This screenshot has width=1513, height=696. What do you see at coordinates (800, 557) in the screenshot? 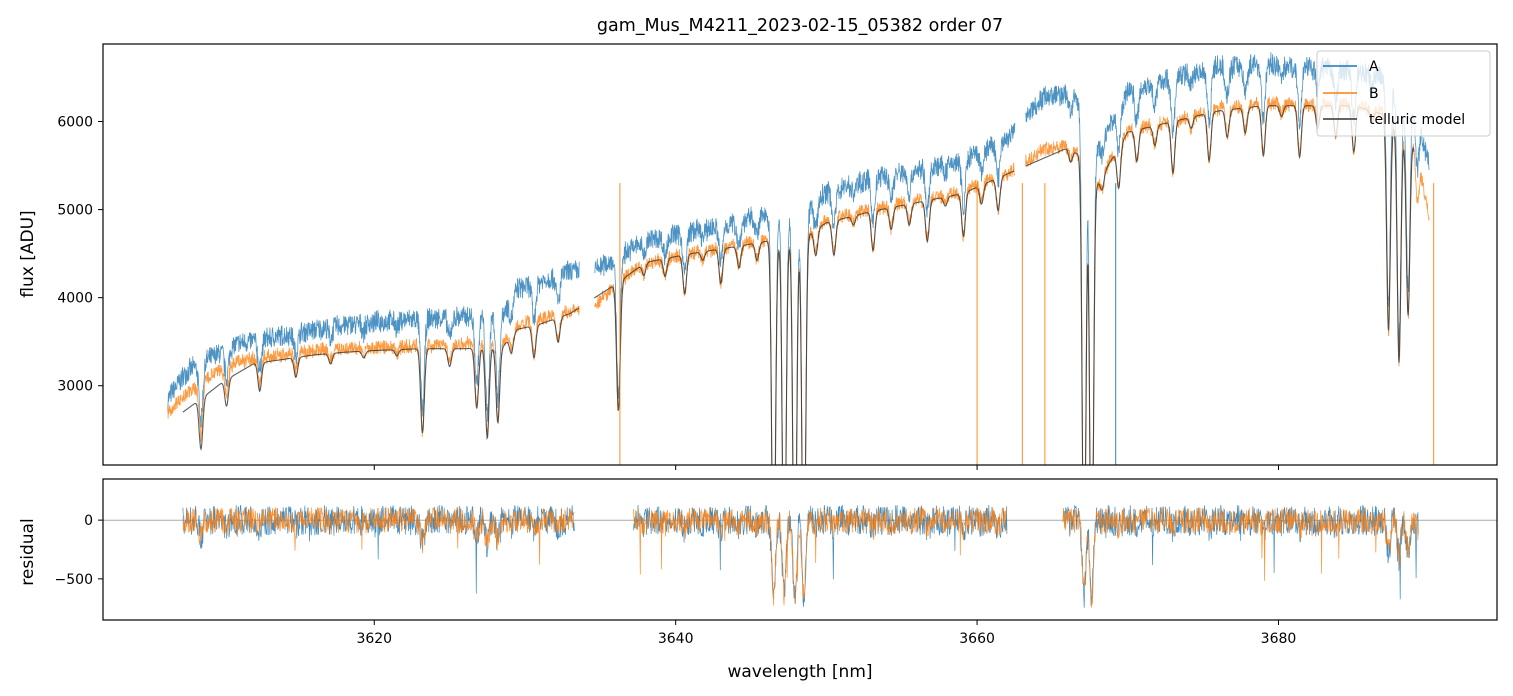
I see `residual-b-line` at bounding box center [800, 557].